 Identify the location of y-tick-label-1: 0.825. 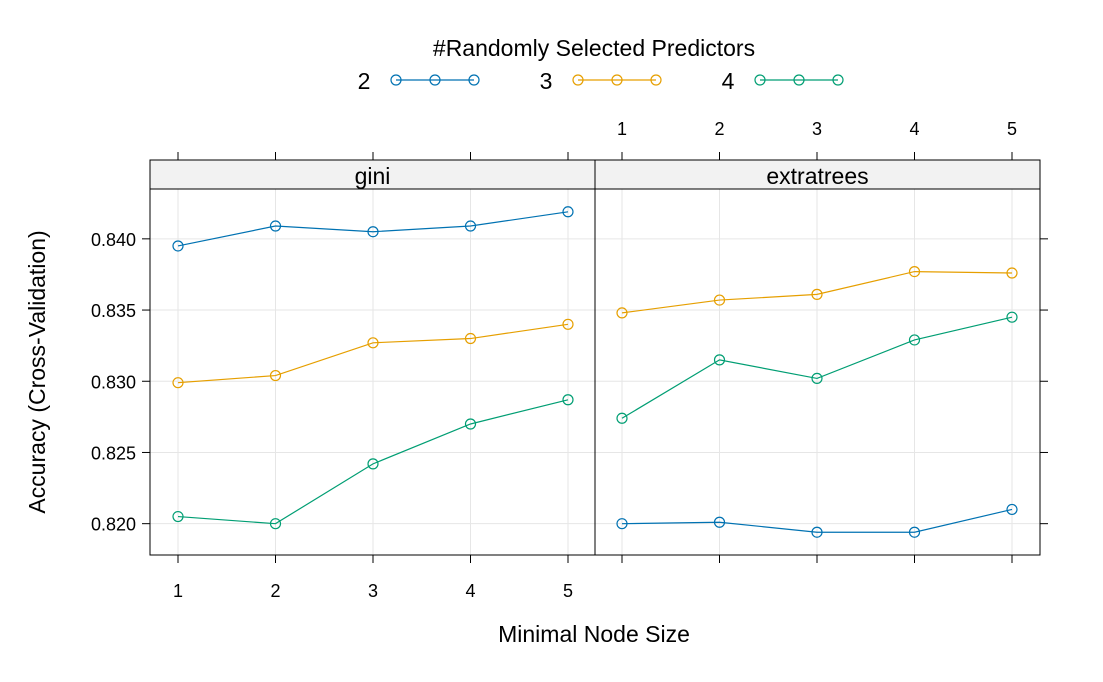
(113, 453).